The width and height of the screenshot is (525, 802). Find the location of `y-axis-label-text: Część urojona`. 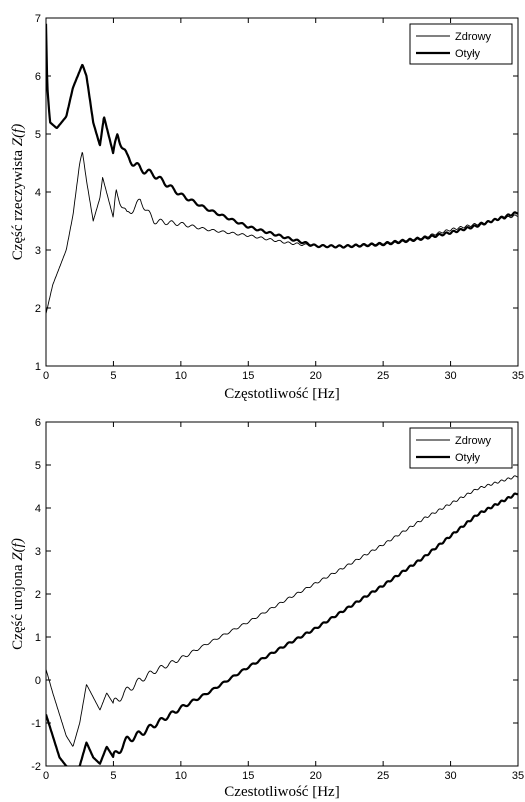

y-axis-label-text: Część urojona is located at coordinates (18, 605).